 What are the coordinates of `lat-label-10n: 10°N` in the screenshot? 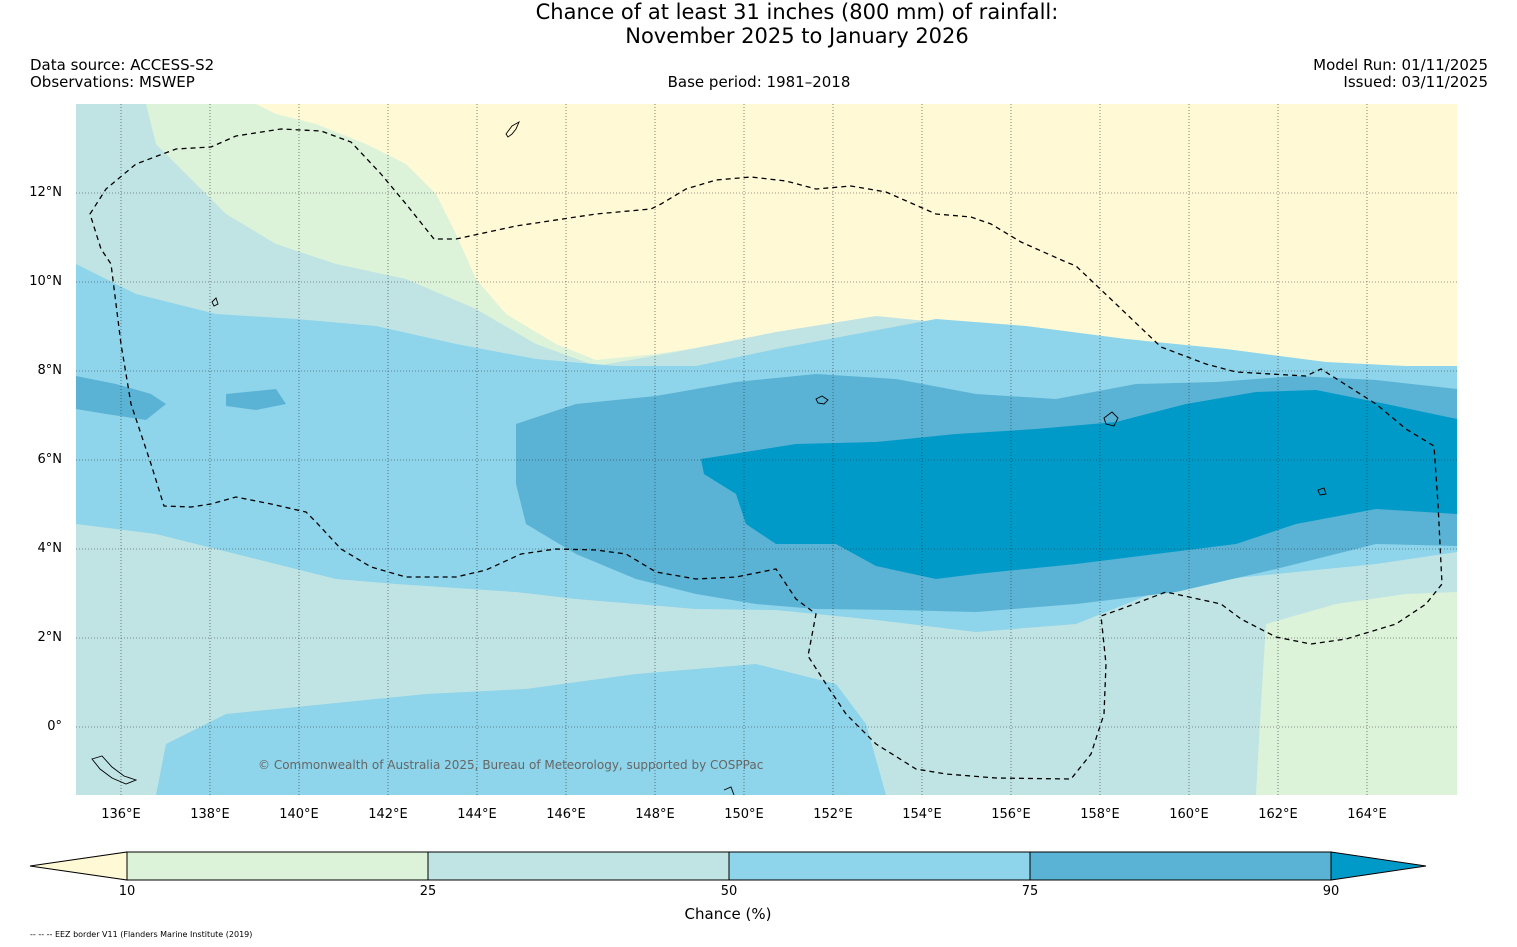 It's located at (45, 281).